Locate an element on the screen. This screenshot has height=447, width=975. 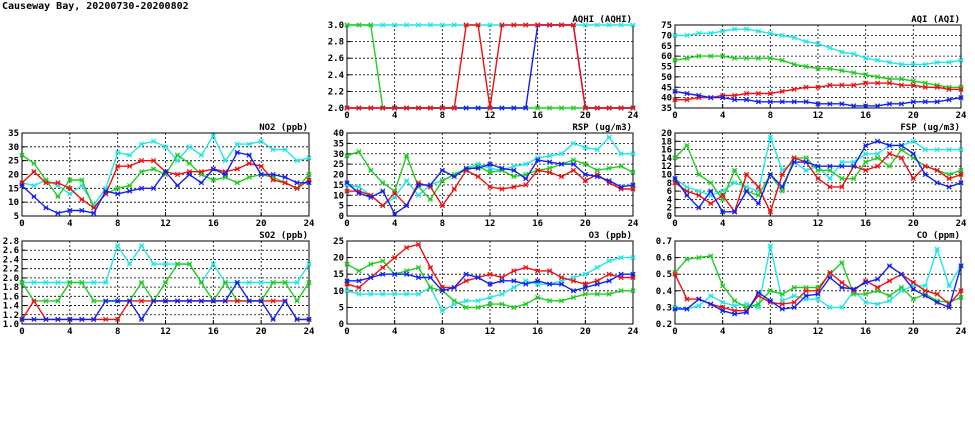
y-tick-label: 60 is located at coordinates (666, 57).